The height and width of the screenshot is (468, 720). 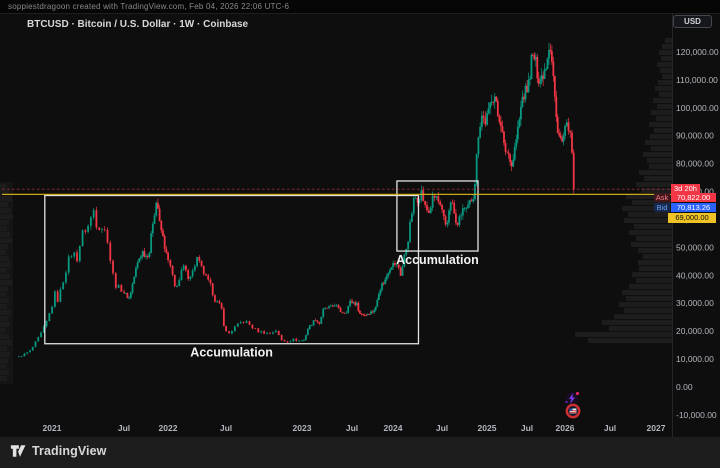 I want to click on ask-price-badge: 70,822.00, so click(x=693, y=197).